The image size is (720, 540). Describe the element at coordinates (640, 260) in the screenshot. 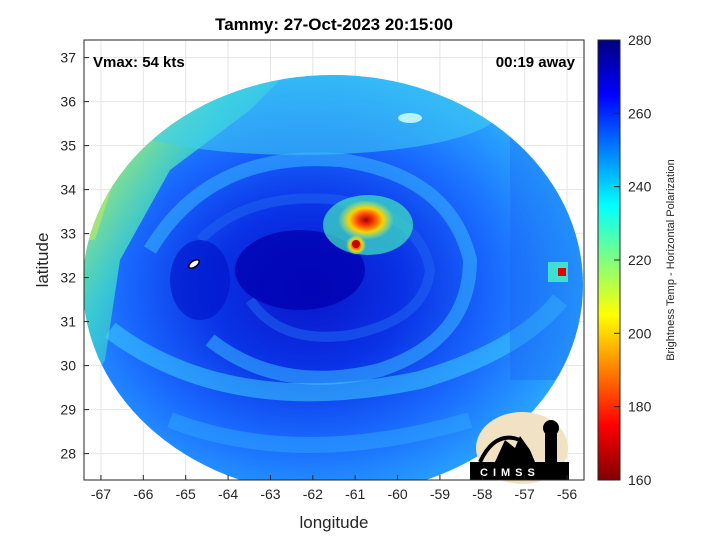

I see `colorbar-tick-label: 220` at that location.